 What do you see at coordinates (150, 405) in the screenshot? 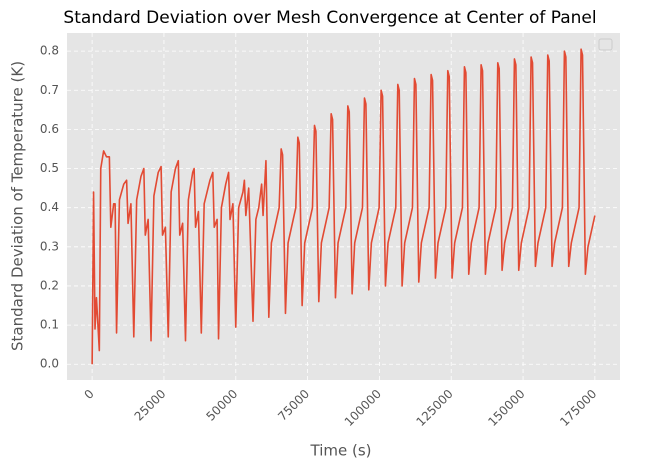
I see `x-tick-label: 25000` at bounding box center [150, 405].